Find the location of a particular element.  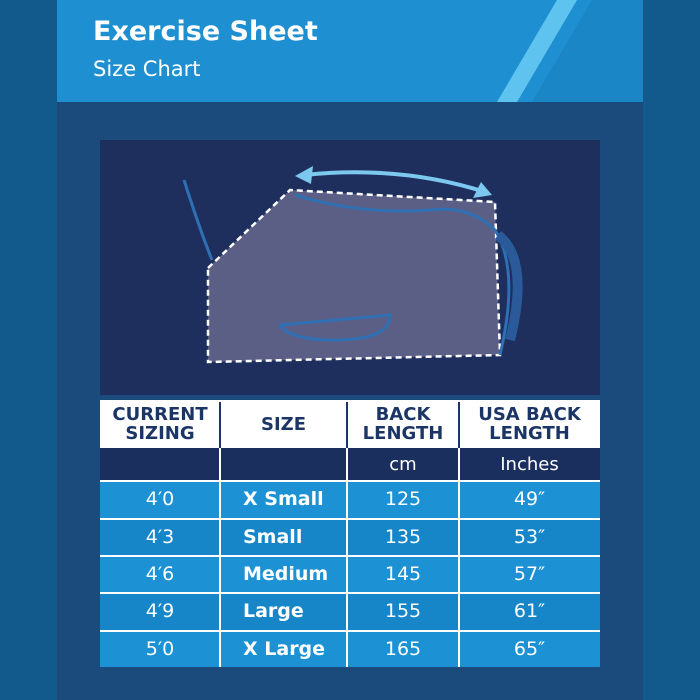

column-header: SIZE is located at coordinates (283, 424).